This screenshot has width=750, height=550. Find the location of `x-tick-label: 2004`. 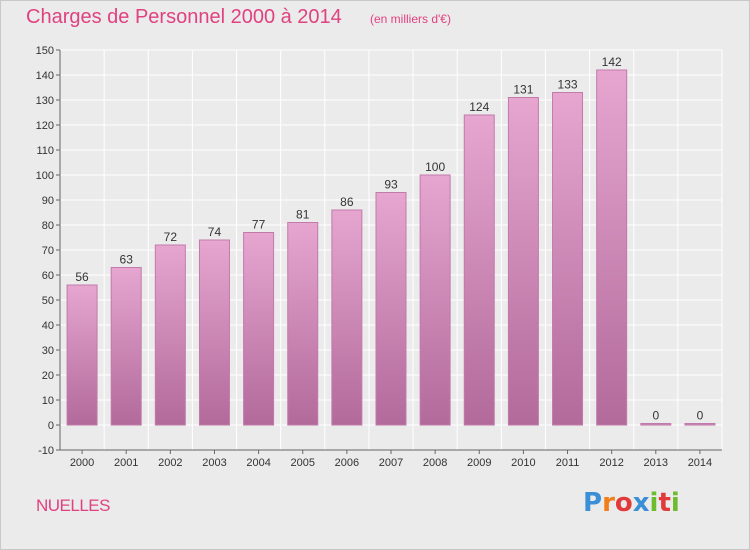

x-tick-label: 2004 is located at coordinates (258, 463).